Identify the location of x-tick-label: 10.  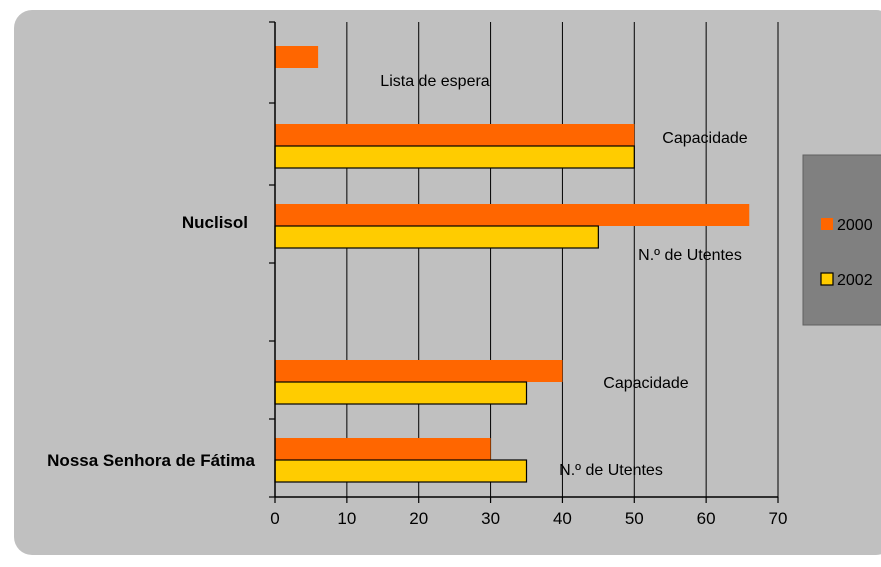
(346, 518).